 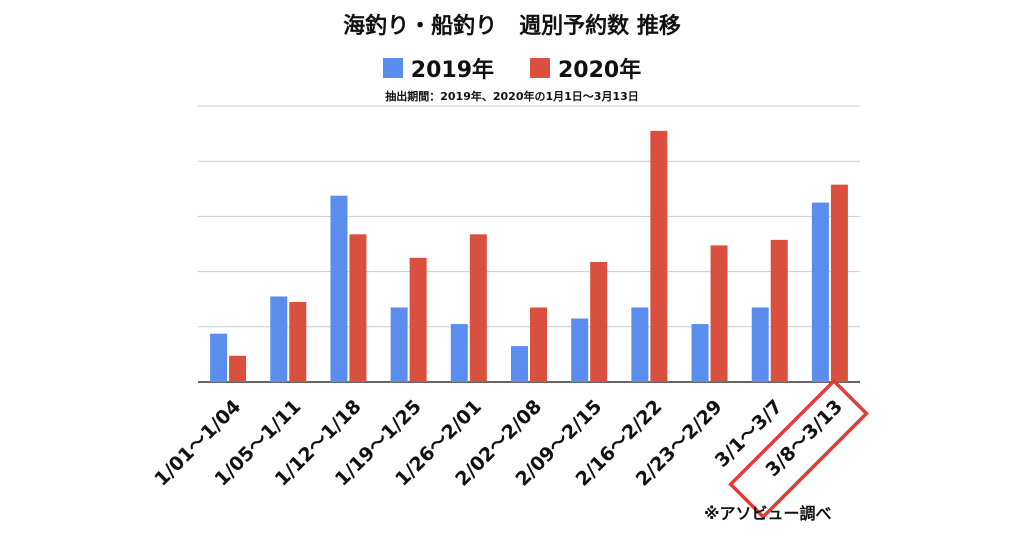 What do you see at coordinates (760, 344) in the screenshot?
I see `bar-2019年-9` at bounding box center [760, 344].